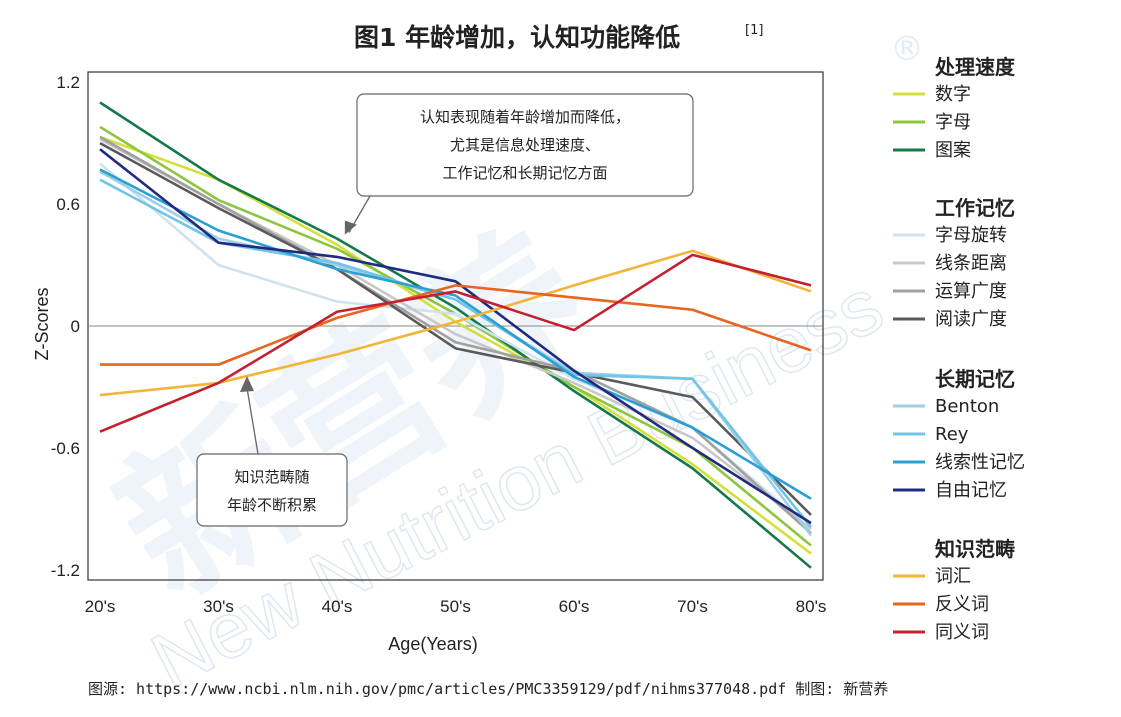 This screenshot has width=1121, height=717. Describe the element at coordinates (754, 30) in the screenshot. I see `title-reference: [1]` at that location.